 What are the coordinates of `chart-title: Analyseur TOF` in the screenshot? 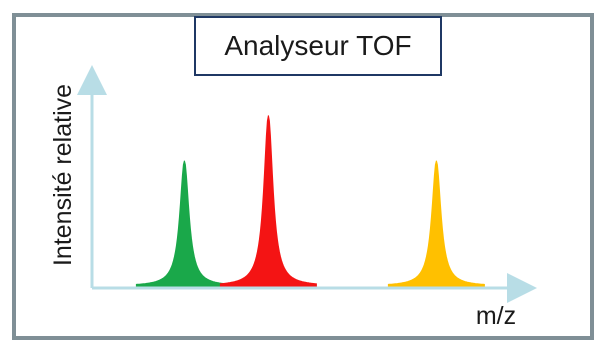 It's located at (318, 46).